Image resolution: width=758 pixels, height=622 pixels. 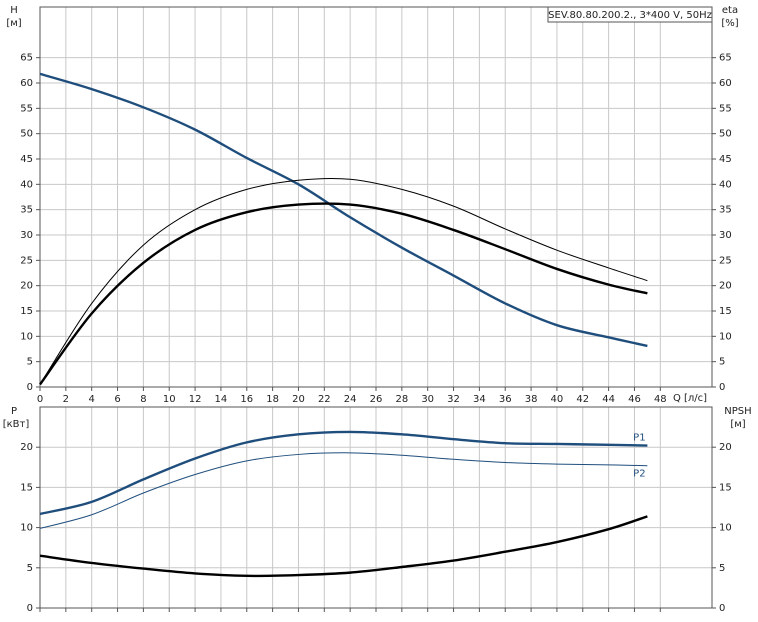 What do you see at coordinates (195, 399) in the screenshot?
I see `x-tick-label: 12` at bounding box center [195, 399].